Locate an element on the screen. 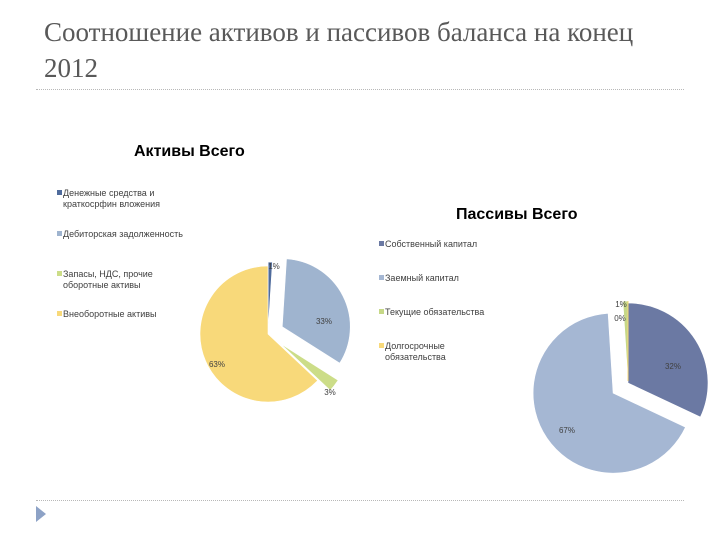 This screenshot has height=540, width=720. legend-label: Текущие обязательства is located at coordinates (435, 312).